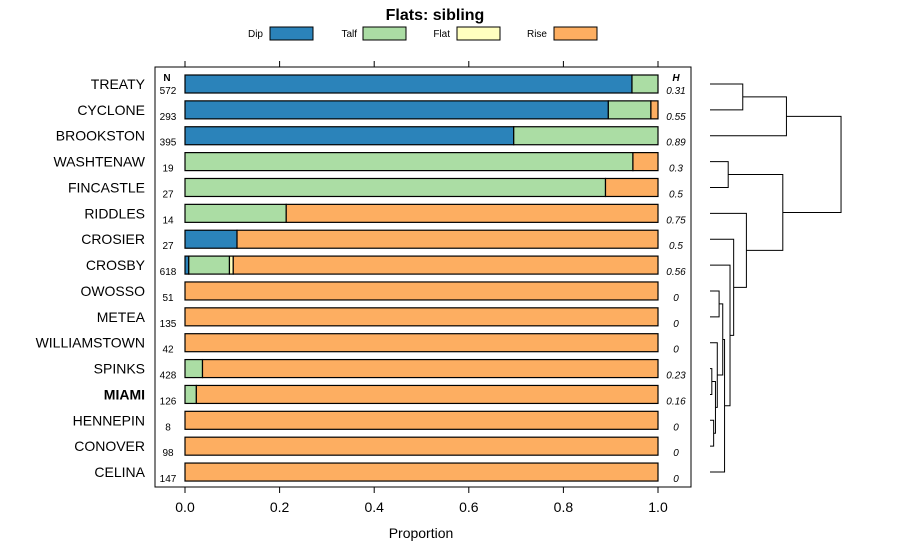 The image size is (900, 560). I want to click on bar-segment-rise-celina, so click(421, 472).